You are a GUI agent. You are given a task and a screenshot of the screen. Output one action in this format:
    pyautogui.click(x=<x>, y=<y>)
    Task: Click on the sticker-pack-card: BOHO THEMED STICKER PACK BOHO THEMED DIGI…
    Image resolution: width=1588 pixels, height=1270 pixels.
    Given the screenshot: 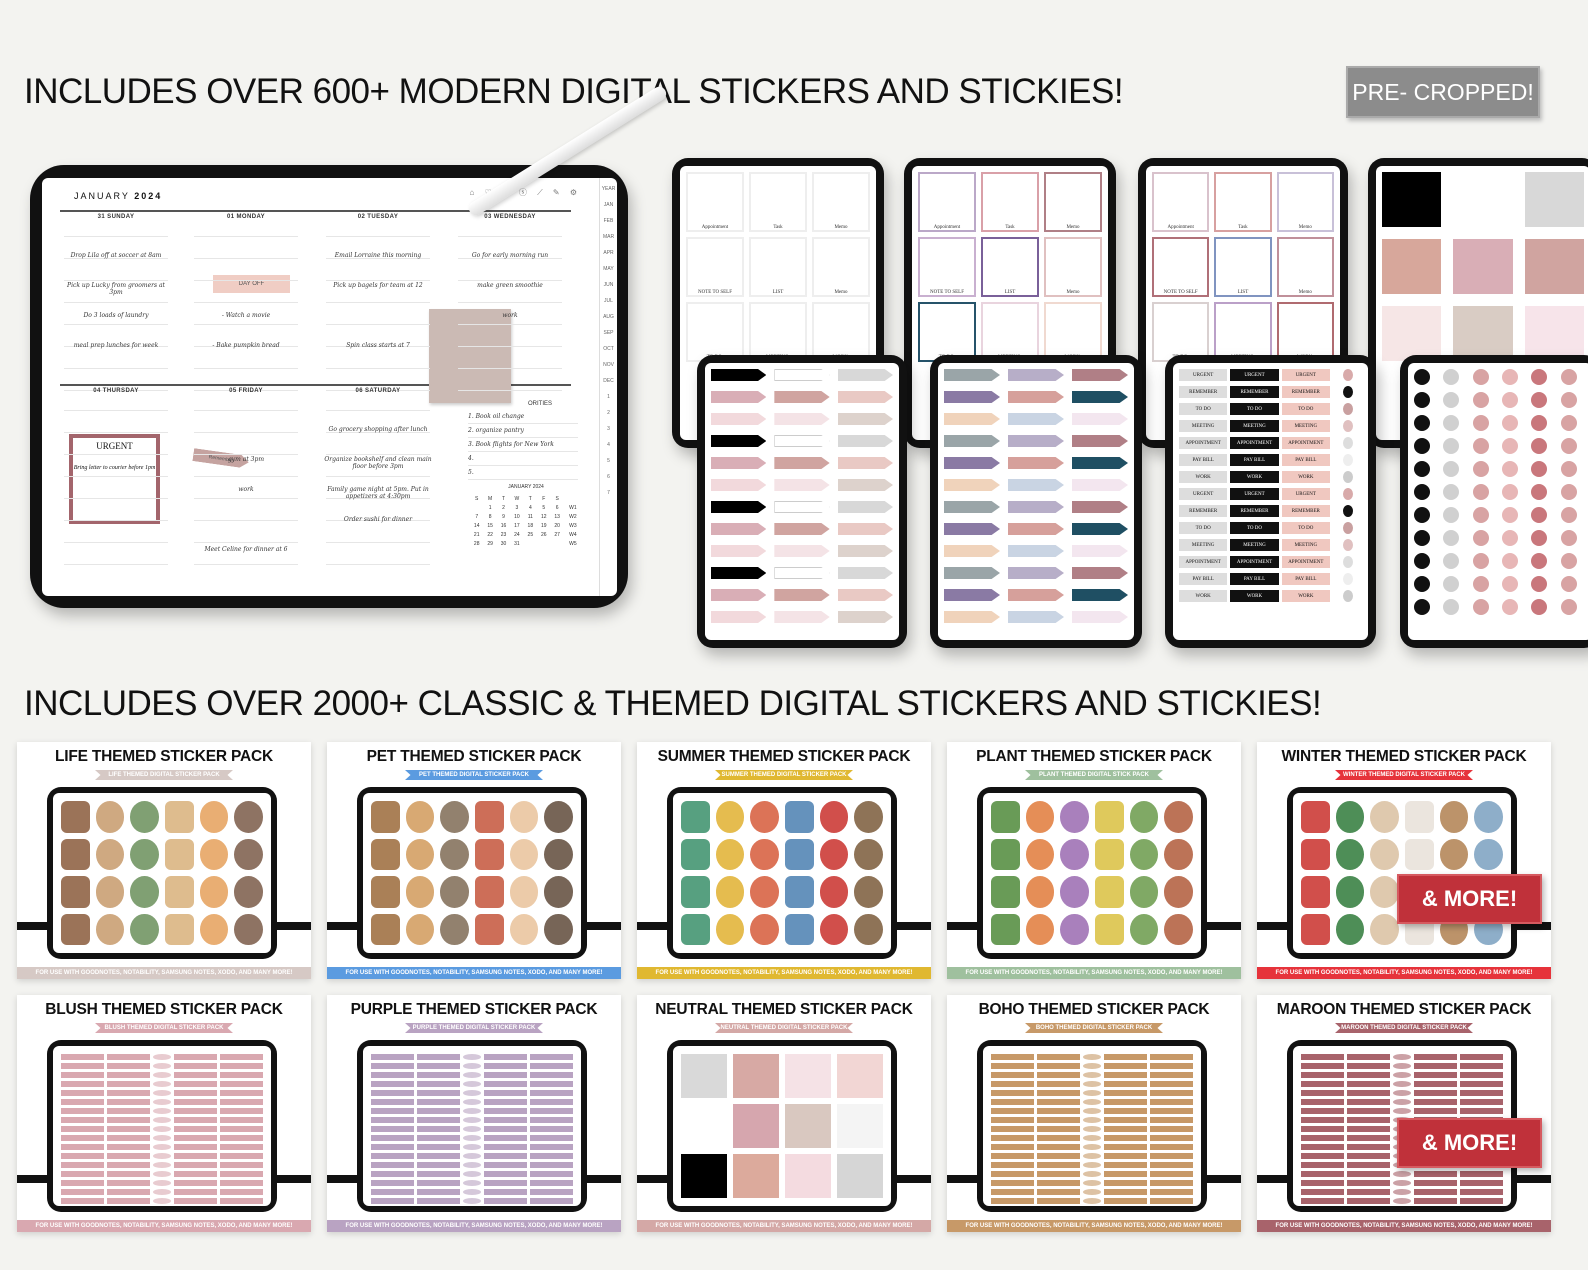 What is the action you would take?
    pyautogui.click(x=1094, y=1113)
    